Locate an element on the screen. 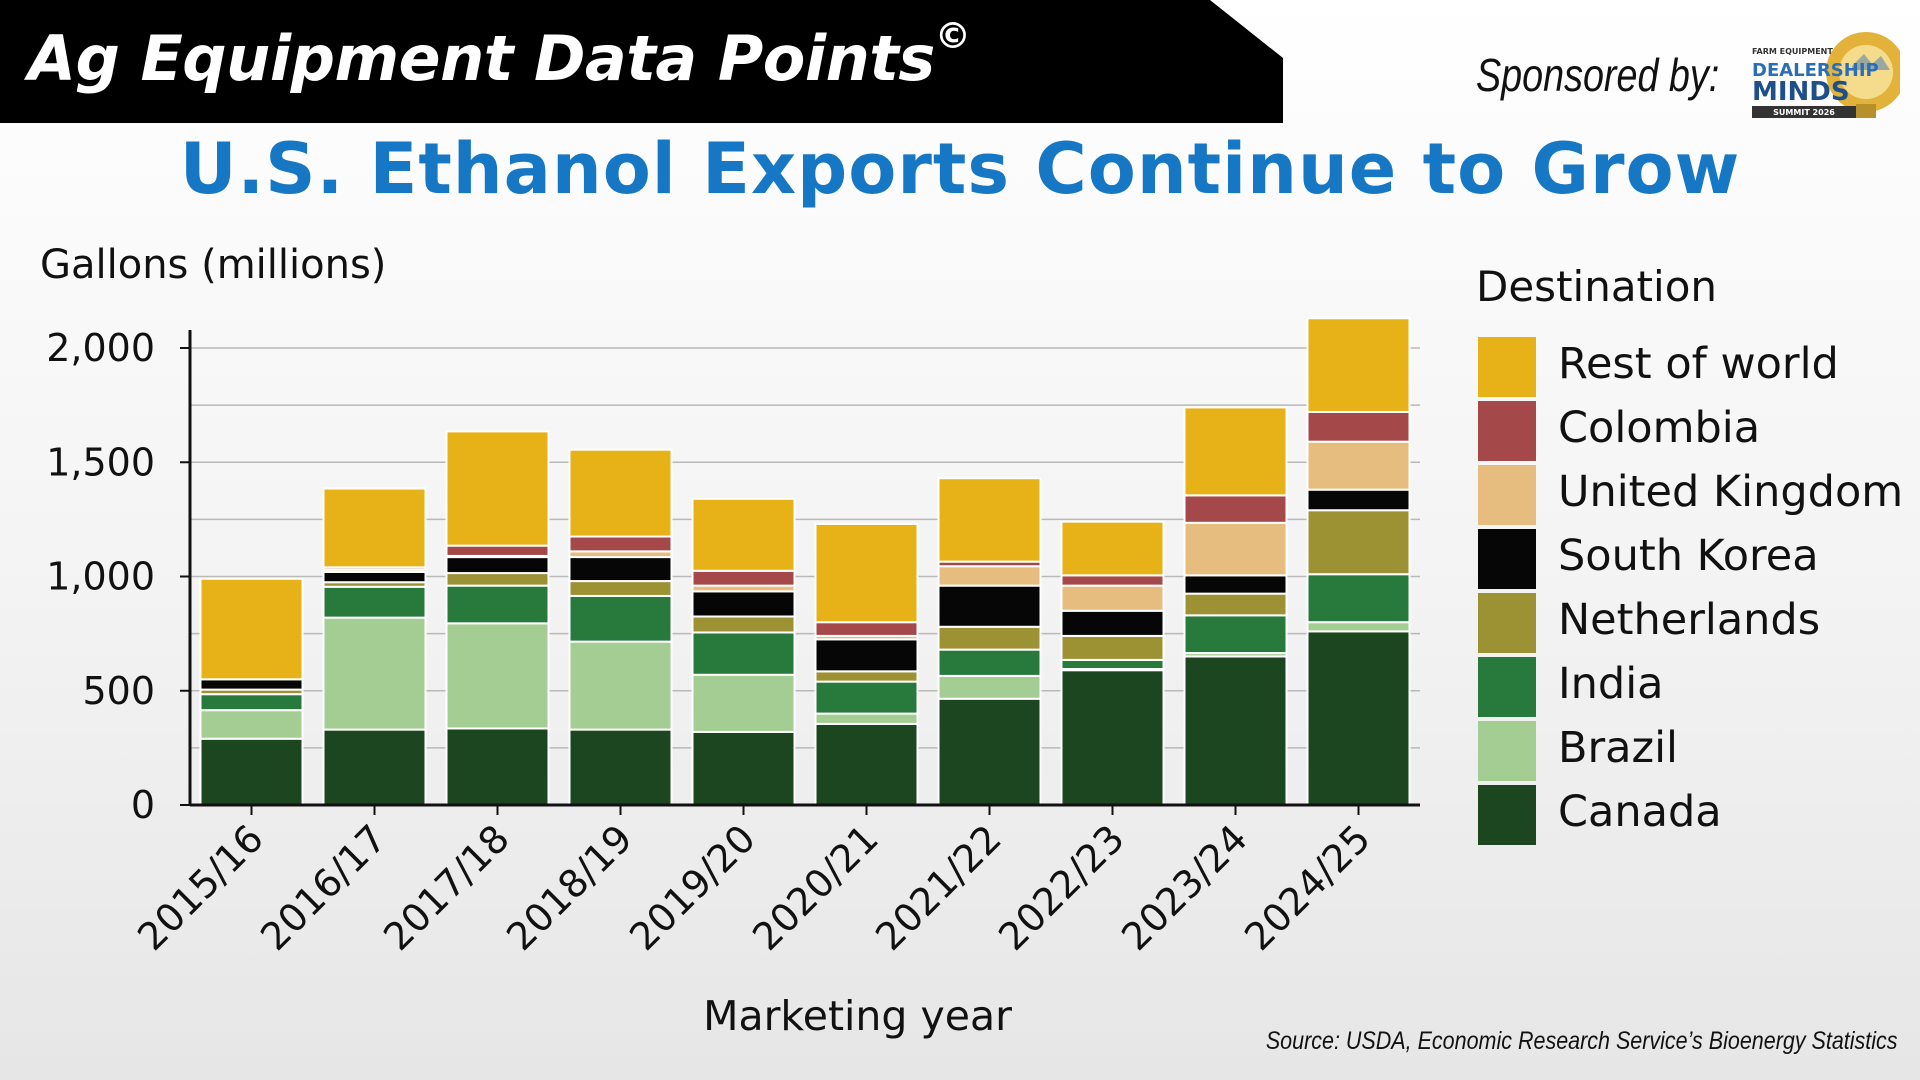  legend-title: Destination is located at coordinates (1597, 286).